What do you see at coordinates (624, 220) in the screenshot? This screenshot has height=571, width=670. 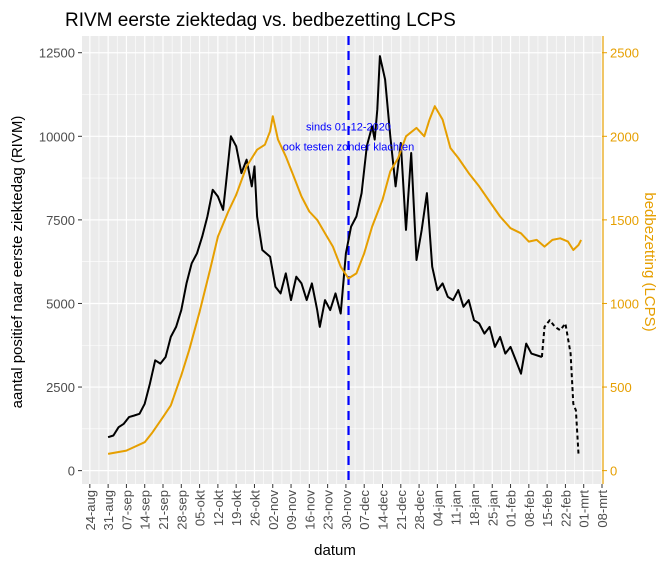 I see `y-right-tick-label: 1500` at bounding box center [624, 220].